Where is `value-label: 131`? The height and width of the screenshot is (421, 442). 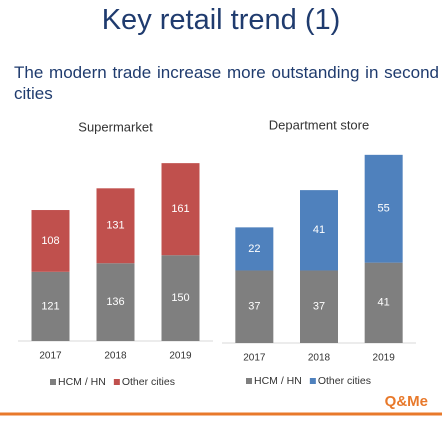 value-label: 131 is located at coordinates (115, 226).